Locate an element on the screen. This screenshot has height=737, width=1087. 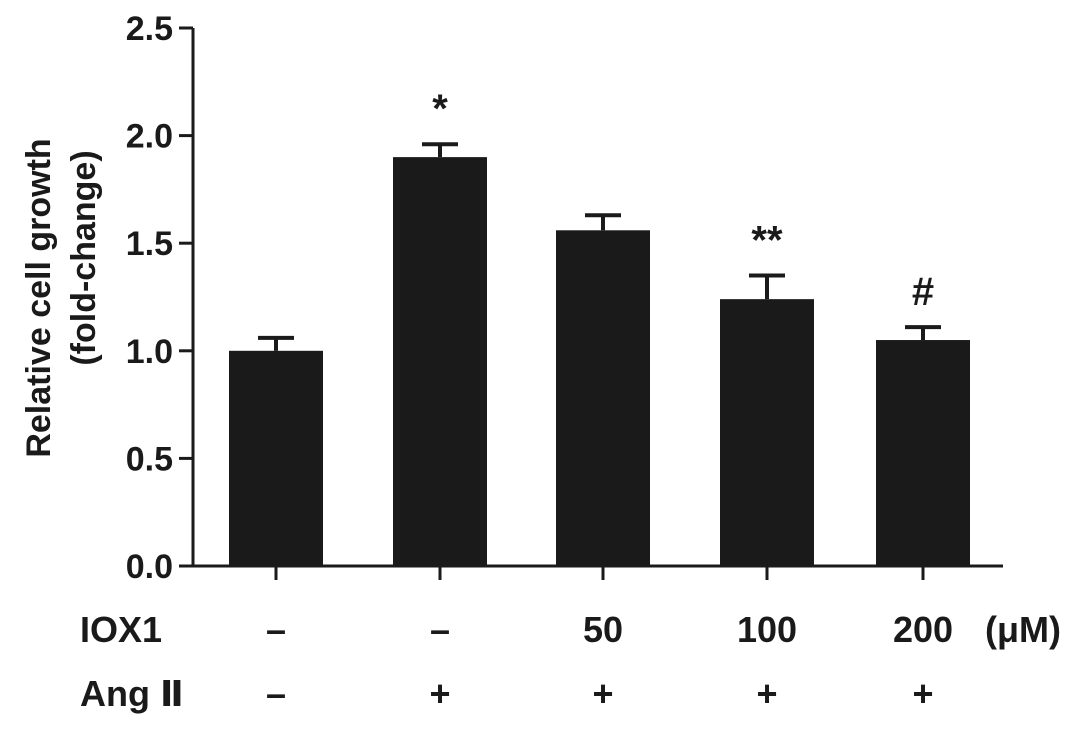
significance-annotations: ***# is located at coordinates (683, 200).